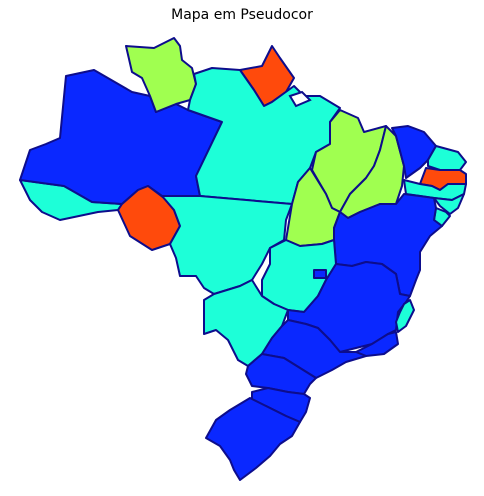 This screenshot has height=496, width=484. I want to click on state-distrito-federal, so click(320, 274).